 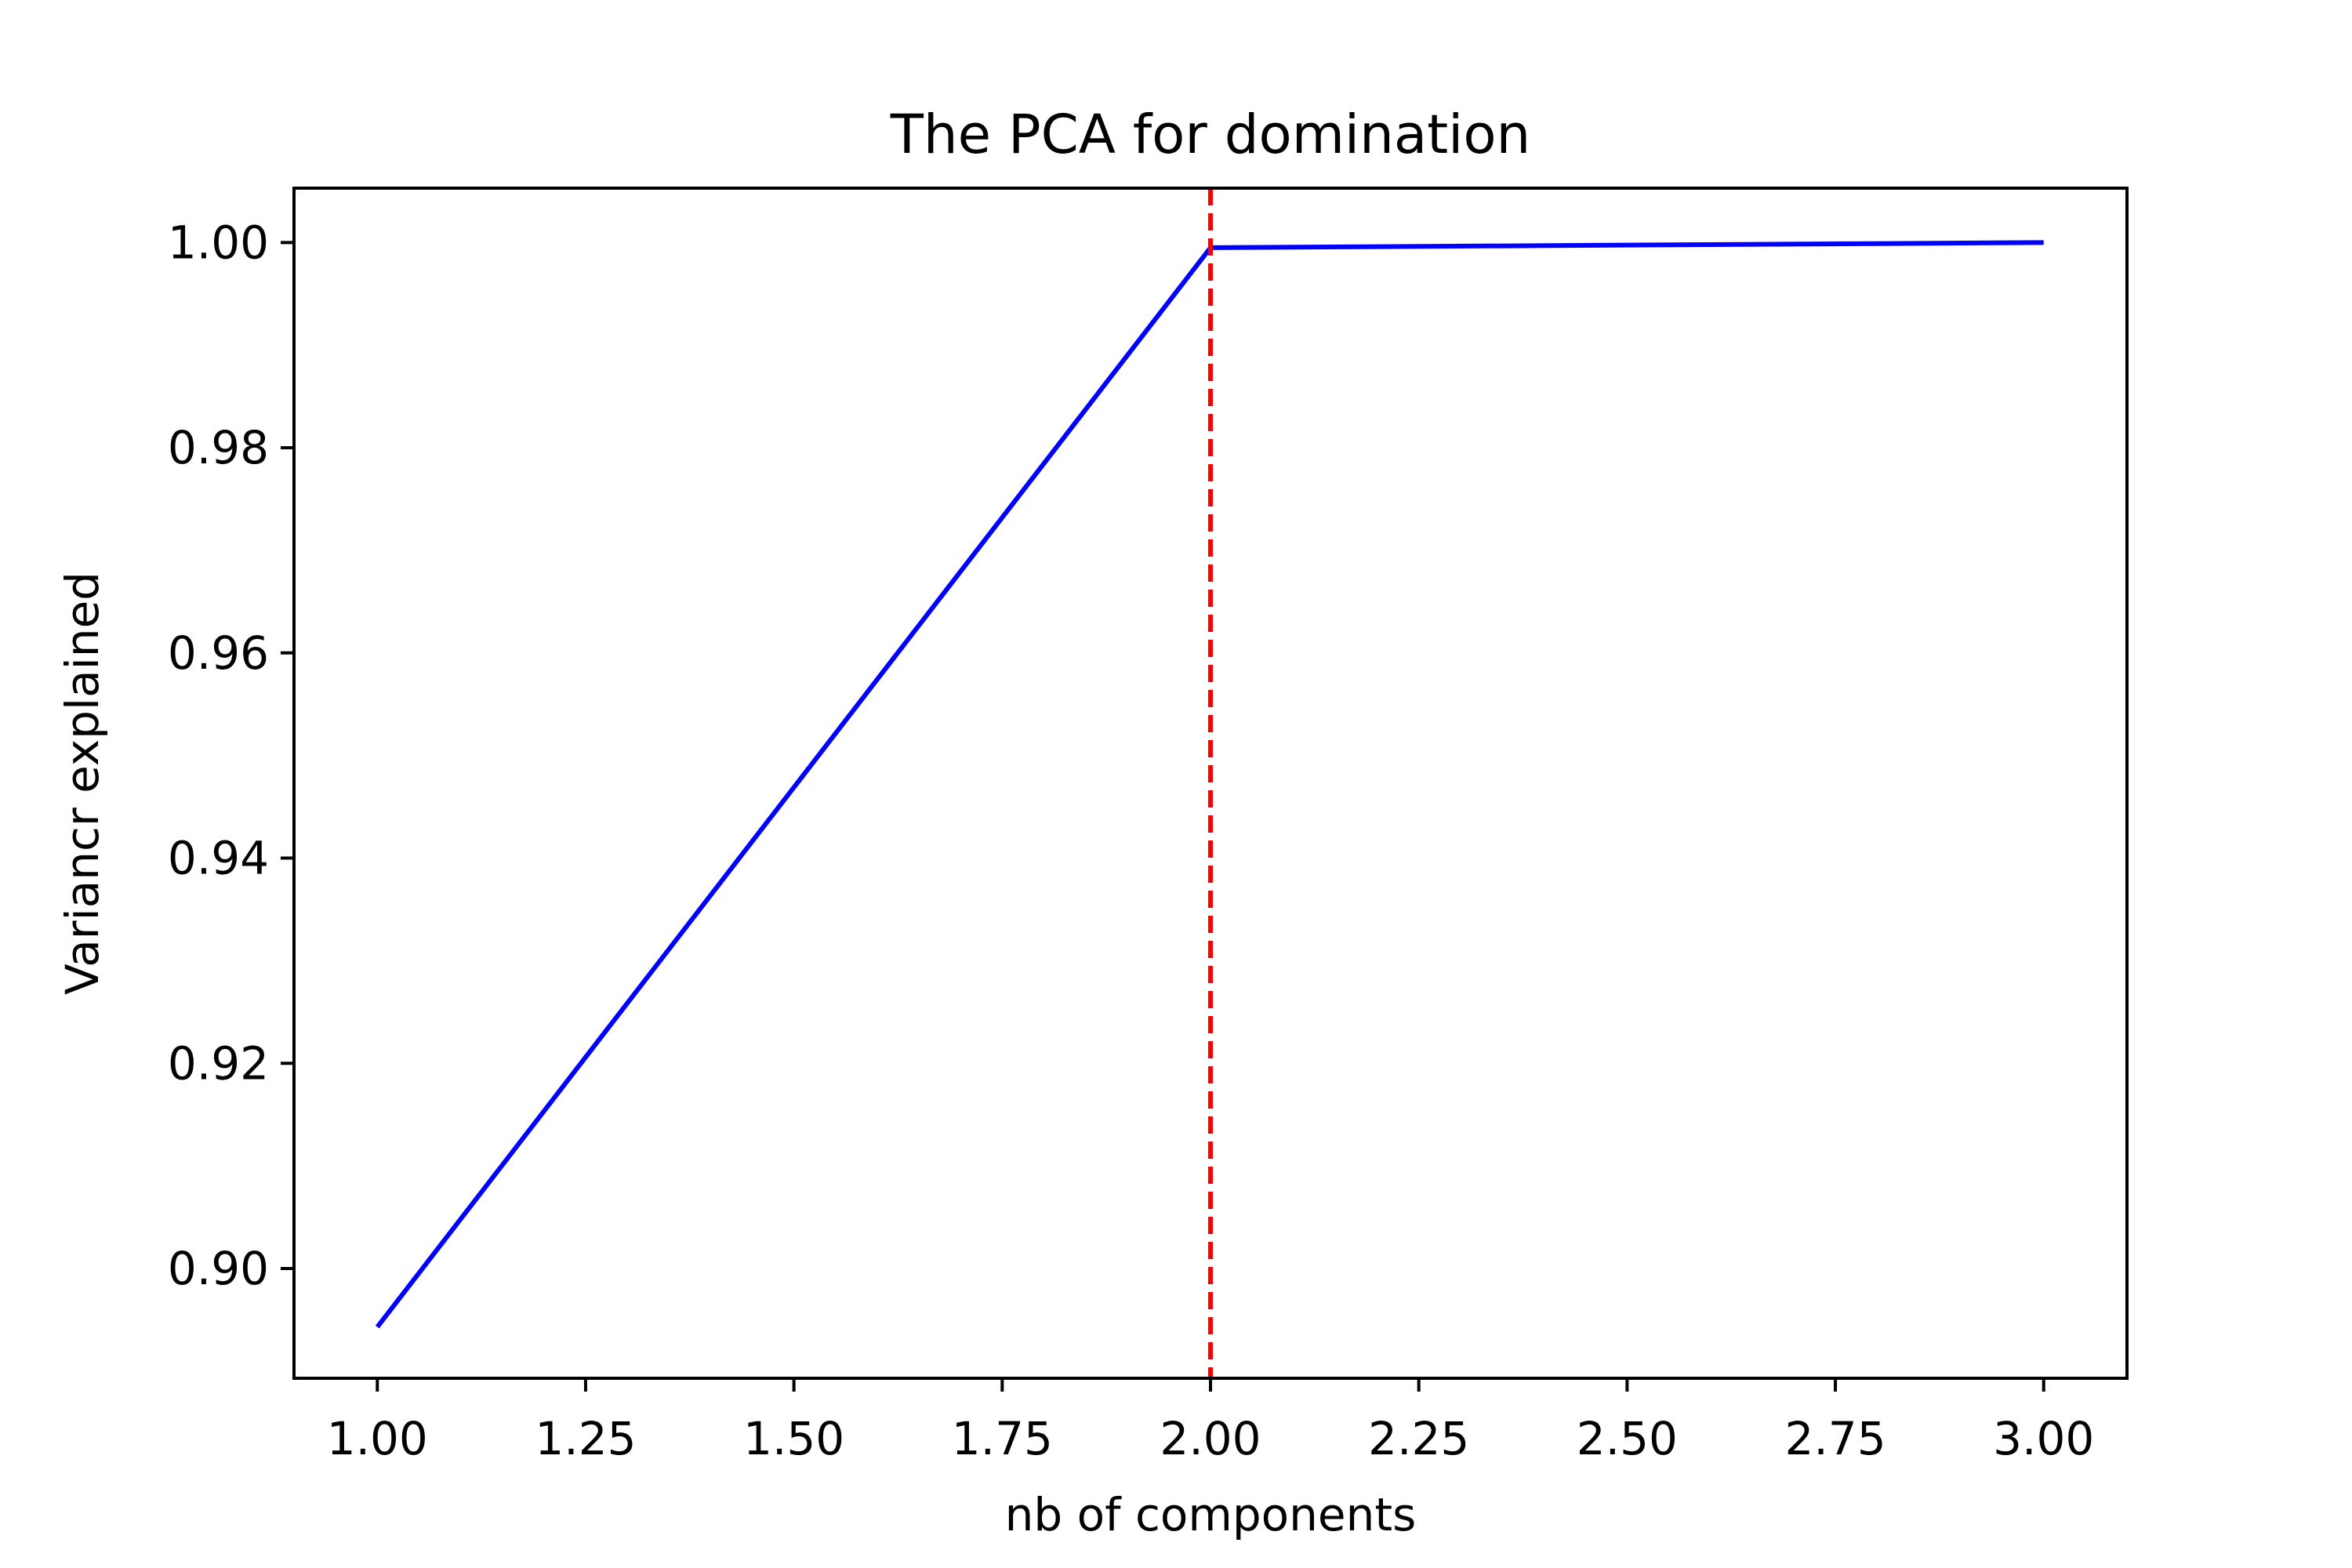 What do you see at coordinates (219, 859) in the screenshot?
I see `y-tick-label: 0.94` at bounding box center [219, 859].